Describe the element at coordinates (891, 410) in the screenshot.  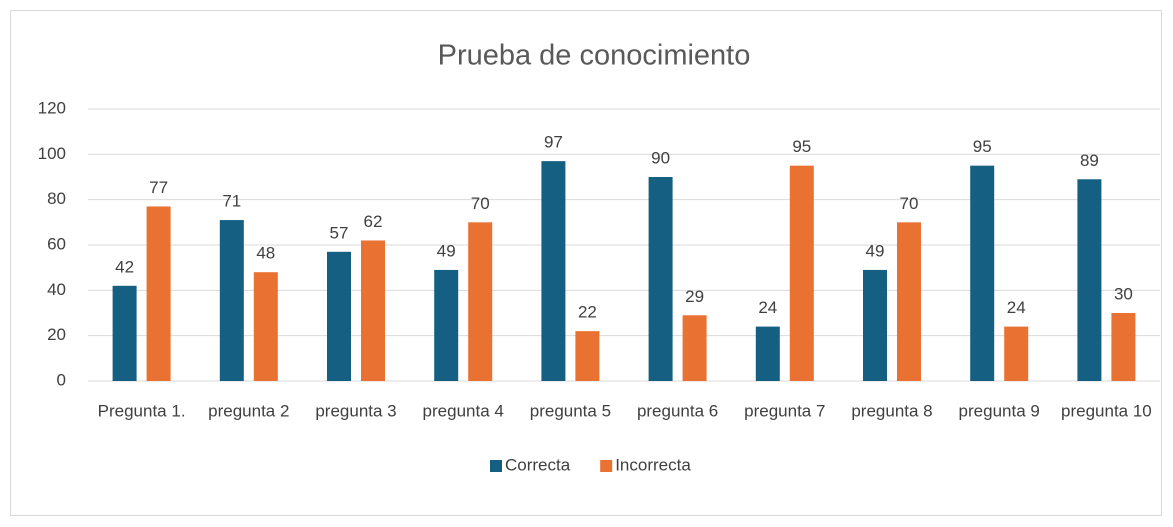
I see `x-tick-label: pregunta 8` at that location.